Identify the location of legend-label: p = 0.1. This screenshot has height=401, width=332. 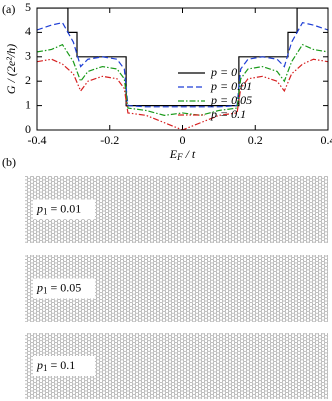
(228, 114).